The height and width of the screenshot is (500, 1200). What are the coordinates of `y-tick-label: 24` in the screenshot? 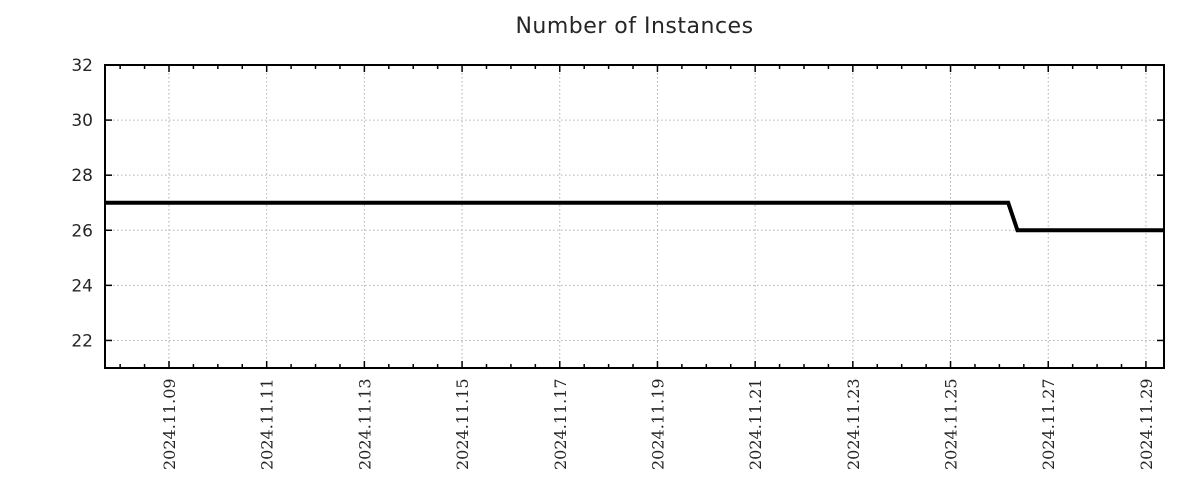 It's located at (82, 286).